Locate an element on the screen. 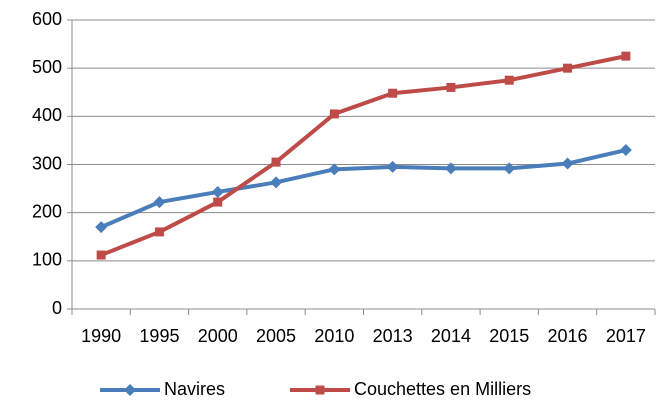  x-tick-label: 2017 is located at coordinates (626, 336).